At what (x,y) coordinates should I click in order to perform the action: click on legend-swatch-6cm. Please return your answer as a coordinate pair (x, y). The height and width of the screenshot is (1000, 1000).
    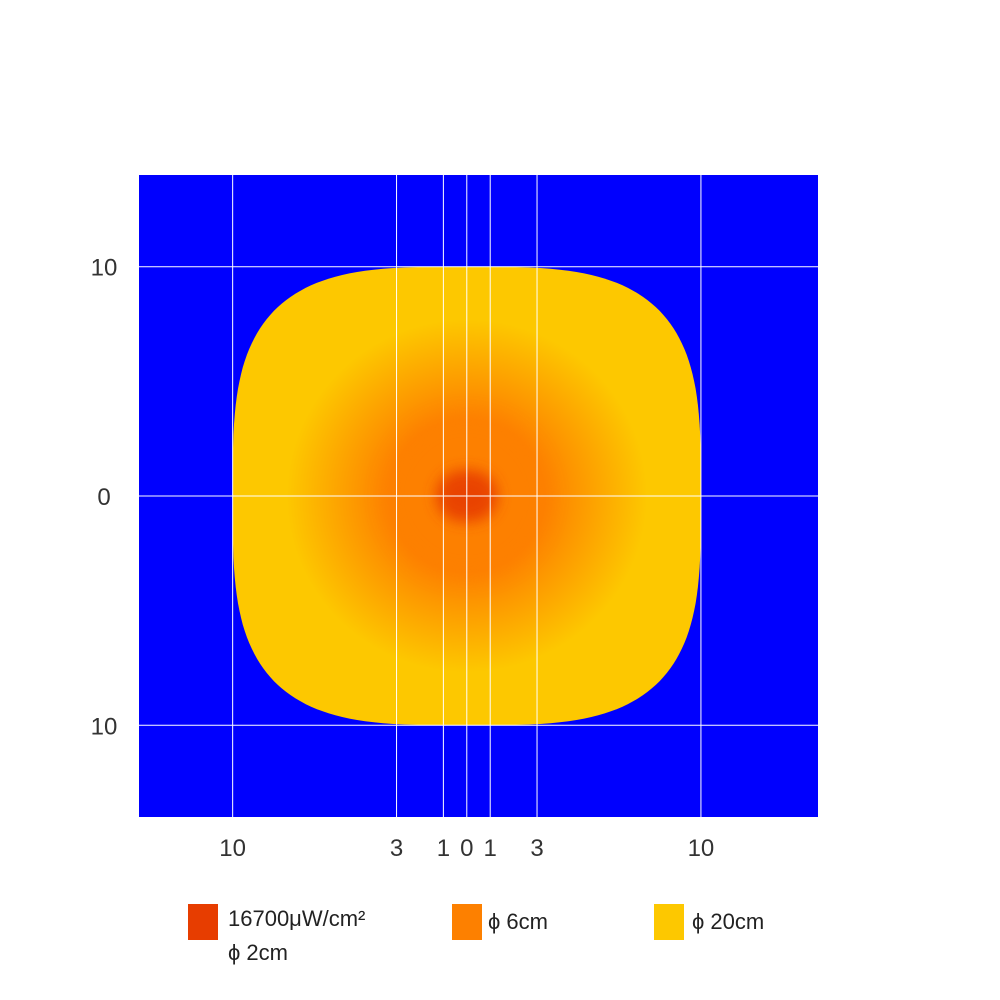
    Looking at the image, I should click on (467, 922).